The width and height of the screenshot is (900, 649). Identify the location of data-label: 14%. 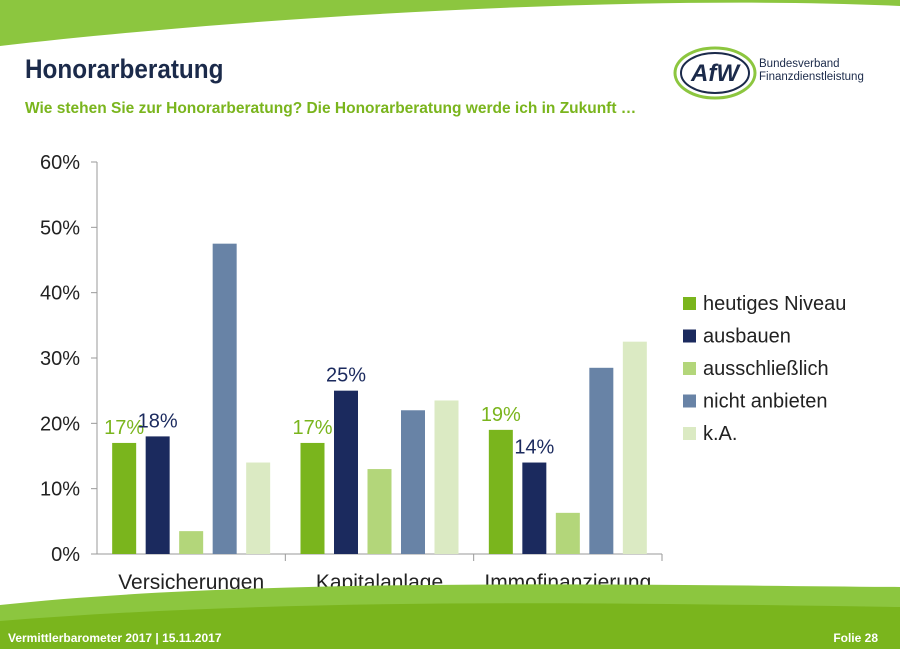
(534, 448).